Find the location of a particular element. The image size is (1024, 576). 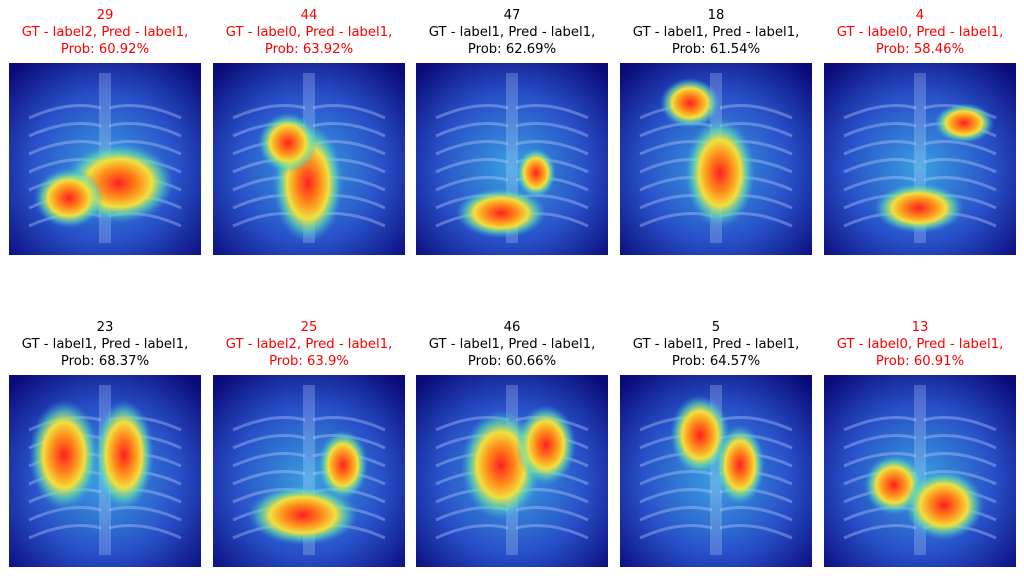

caption-id: 46 is located at coordinates (512, 327).